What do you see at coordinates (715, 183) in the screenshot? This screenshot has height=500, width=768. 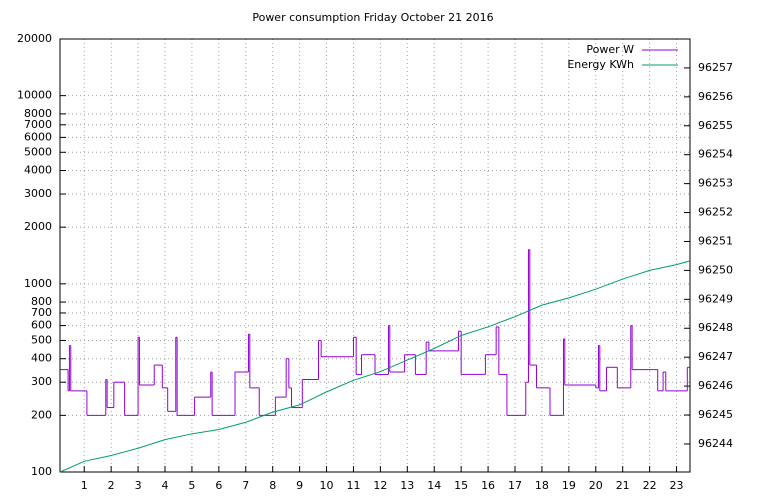 I see `y2-tick-label: 96253` at bounding box center [715, 183].